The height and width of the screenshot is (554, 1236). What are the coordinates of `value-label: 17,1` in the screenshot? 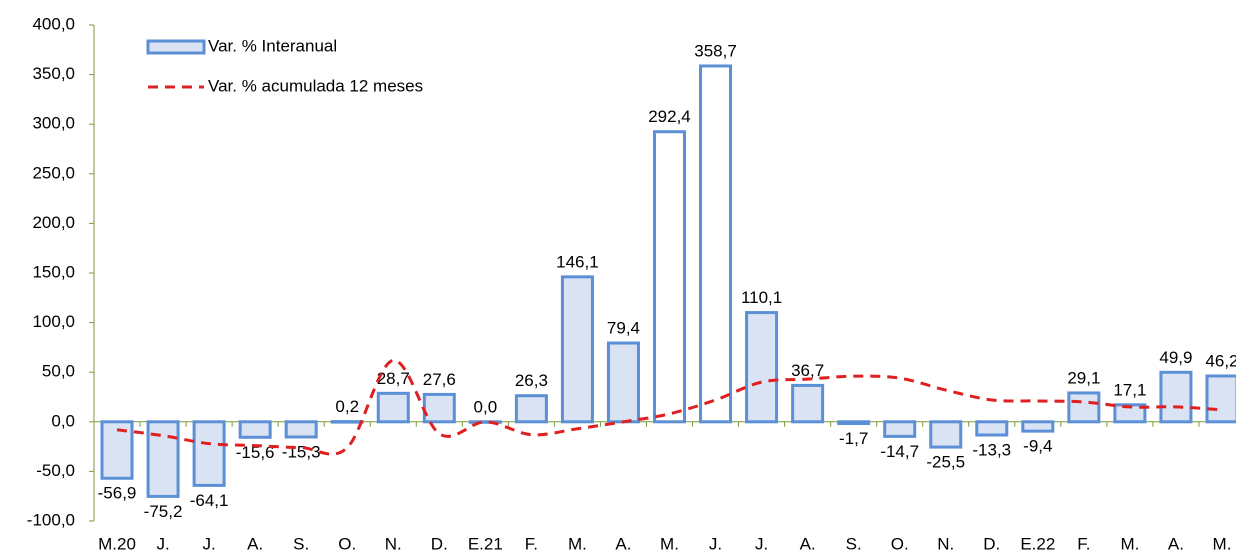 It's located at (1129, 389).